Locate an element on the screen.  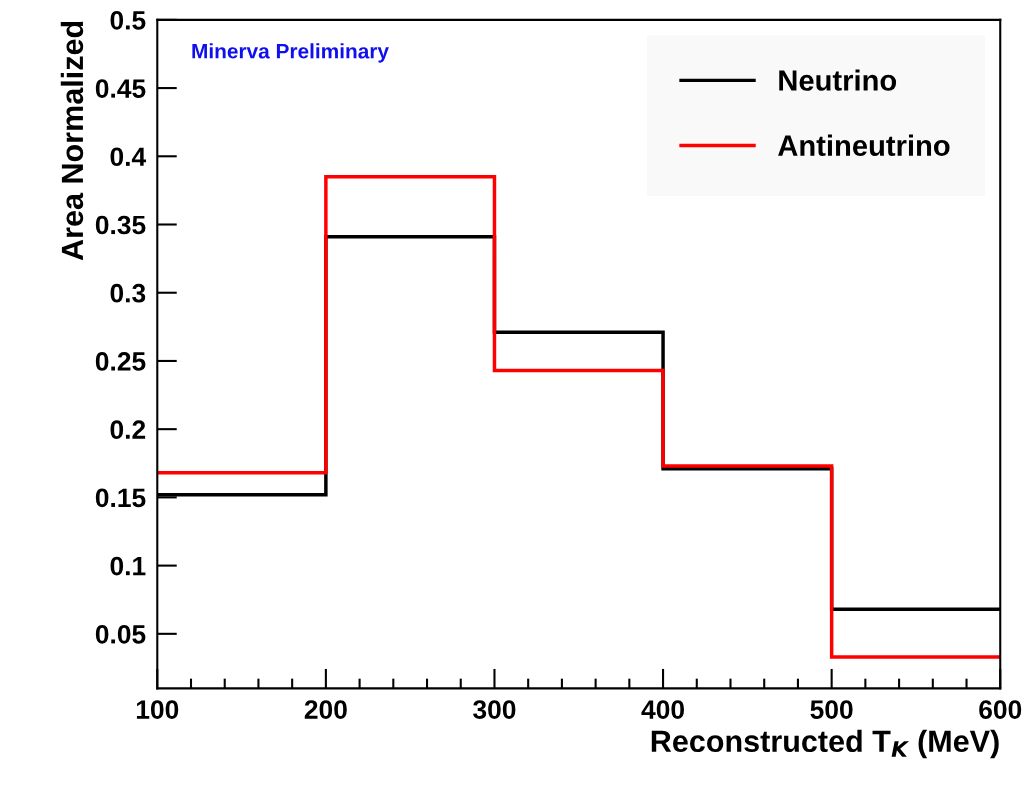
y-tick-label: 0.05 is located at coordinates (120, 634).